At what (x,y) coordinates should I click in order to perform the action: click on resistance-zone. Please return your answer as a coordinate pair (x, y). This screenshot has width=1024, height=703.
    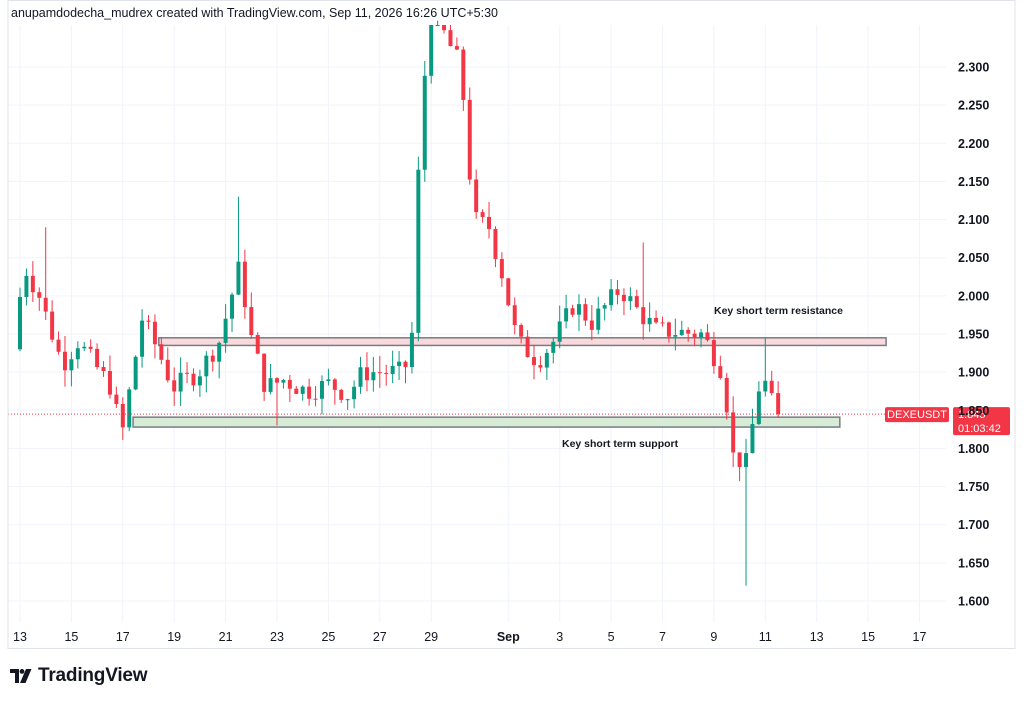
    Looking at the image, I should click on (522, 342).